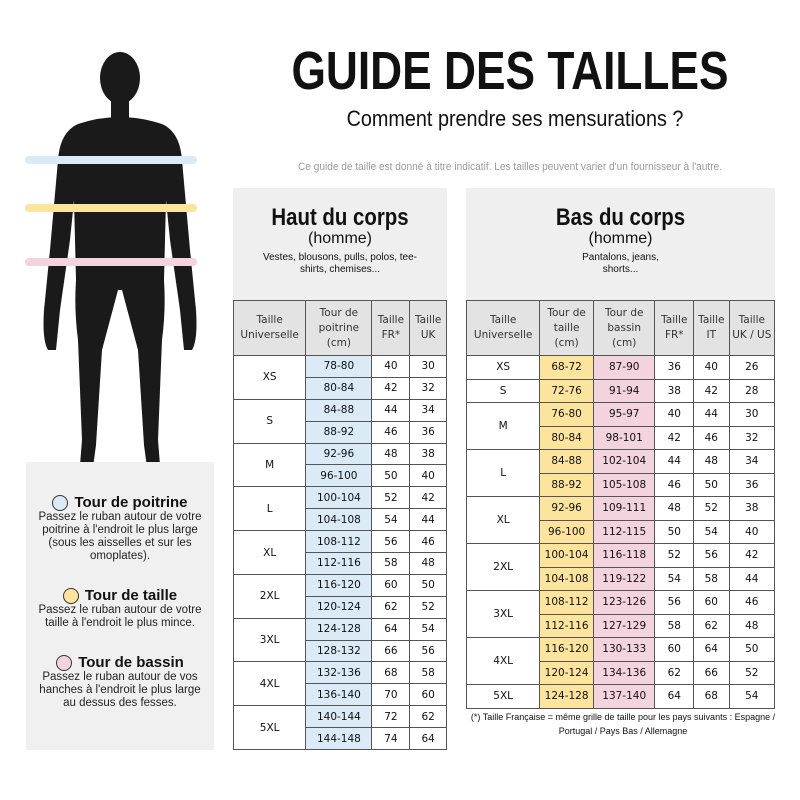  I want to click on top-heading: Haut du corps, so click(340, 217).